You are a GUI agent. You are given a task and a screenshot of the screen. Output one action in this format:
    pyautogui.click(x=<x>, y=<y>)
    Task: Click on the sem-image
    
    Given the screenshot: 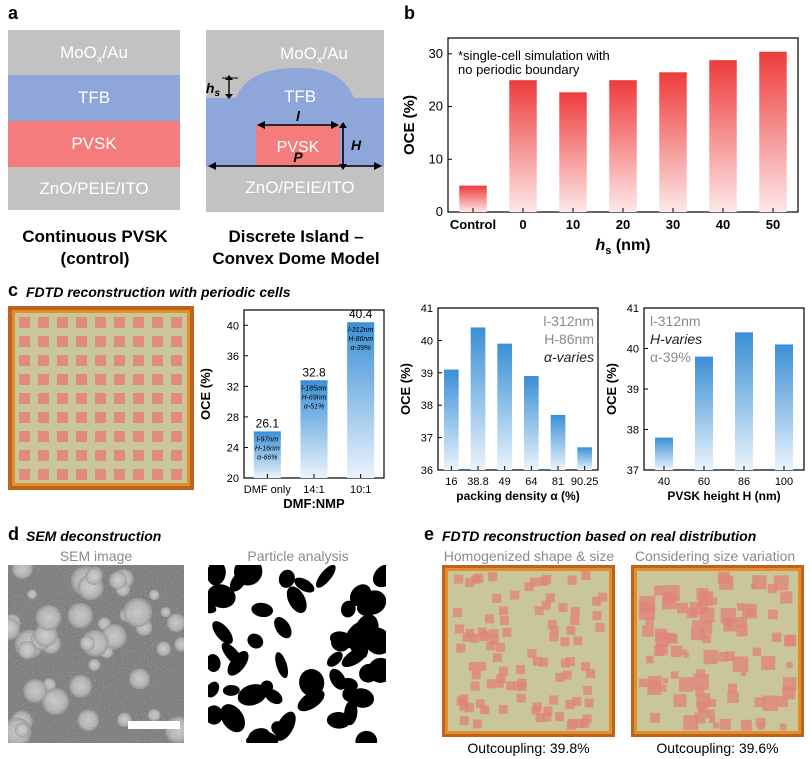 What is the action you would take?
    pyautogui.click(x=96, y=654)
    